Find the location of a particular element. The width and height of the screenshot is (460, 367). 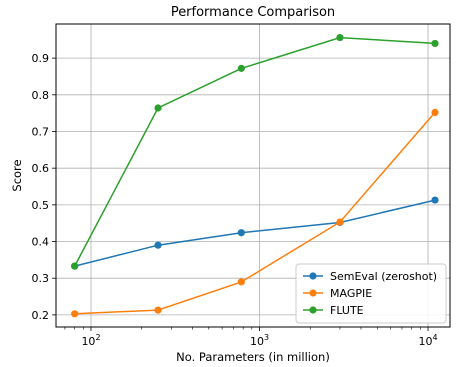

y-tick-label: 0.9 is located at coordinates (41, 58).